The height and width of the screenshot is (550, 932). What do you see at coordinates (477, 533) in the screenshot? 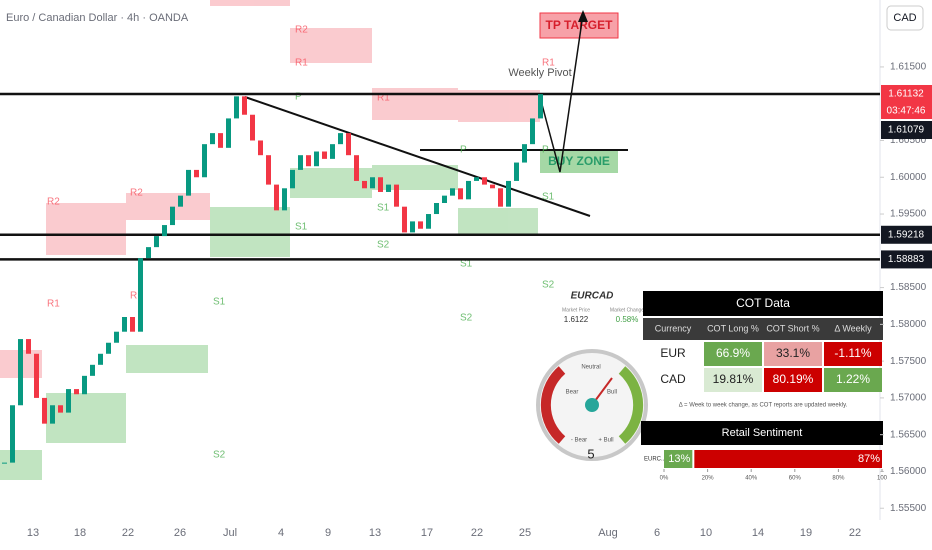
I see `x-tick-label: 22` at bounding box center [477, 533].